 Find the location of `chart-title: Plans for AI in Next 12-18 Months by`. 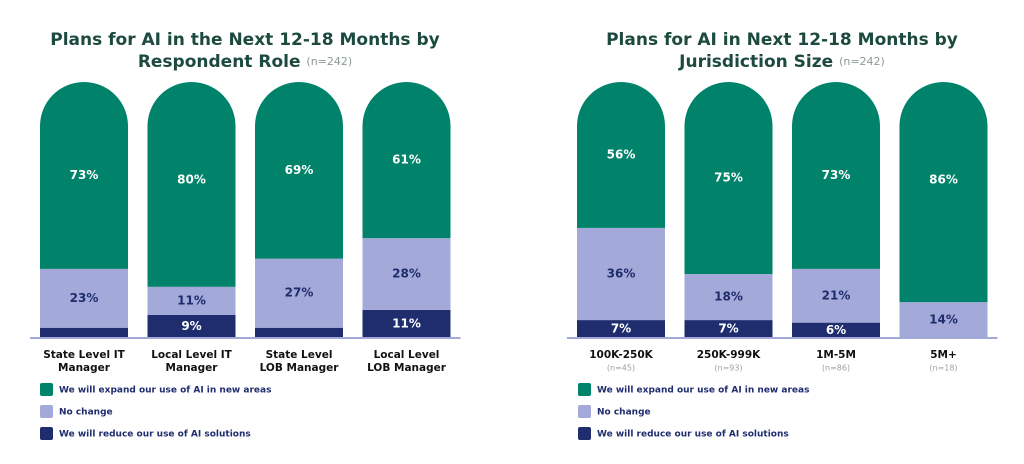

chart-title: Plans for AI in Next 12-18 Months by is located at coordinates (782, 40).